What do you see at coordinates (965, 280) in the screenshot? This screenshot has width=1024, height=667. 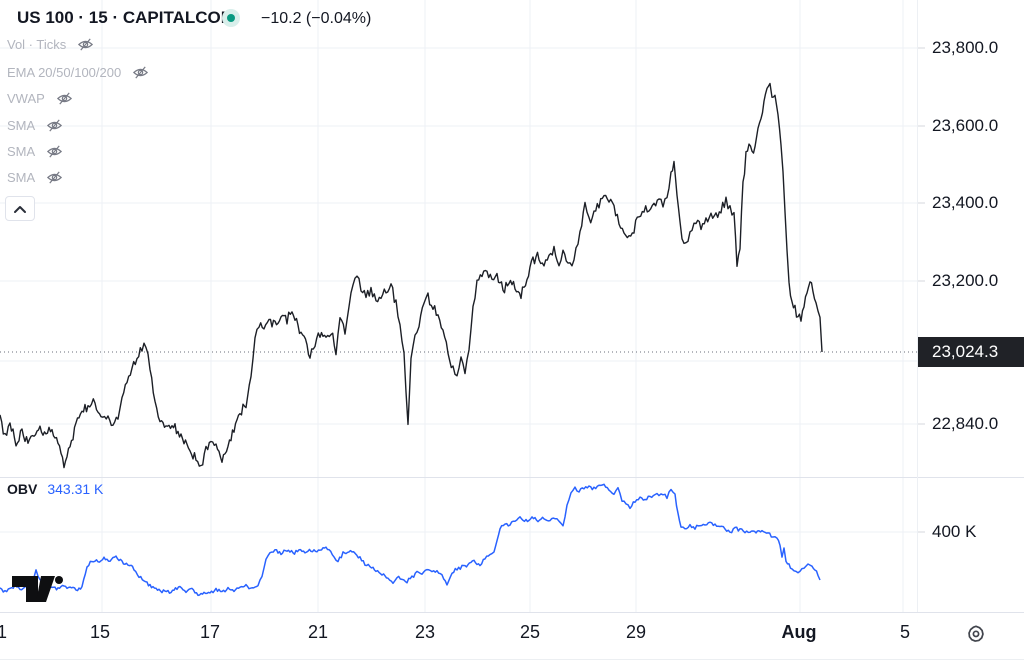 I see `price-scale-label: 23,200.0` at bounding box center [965, 280].